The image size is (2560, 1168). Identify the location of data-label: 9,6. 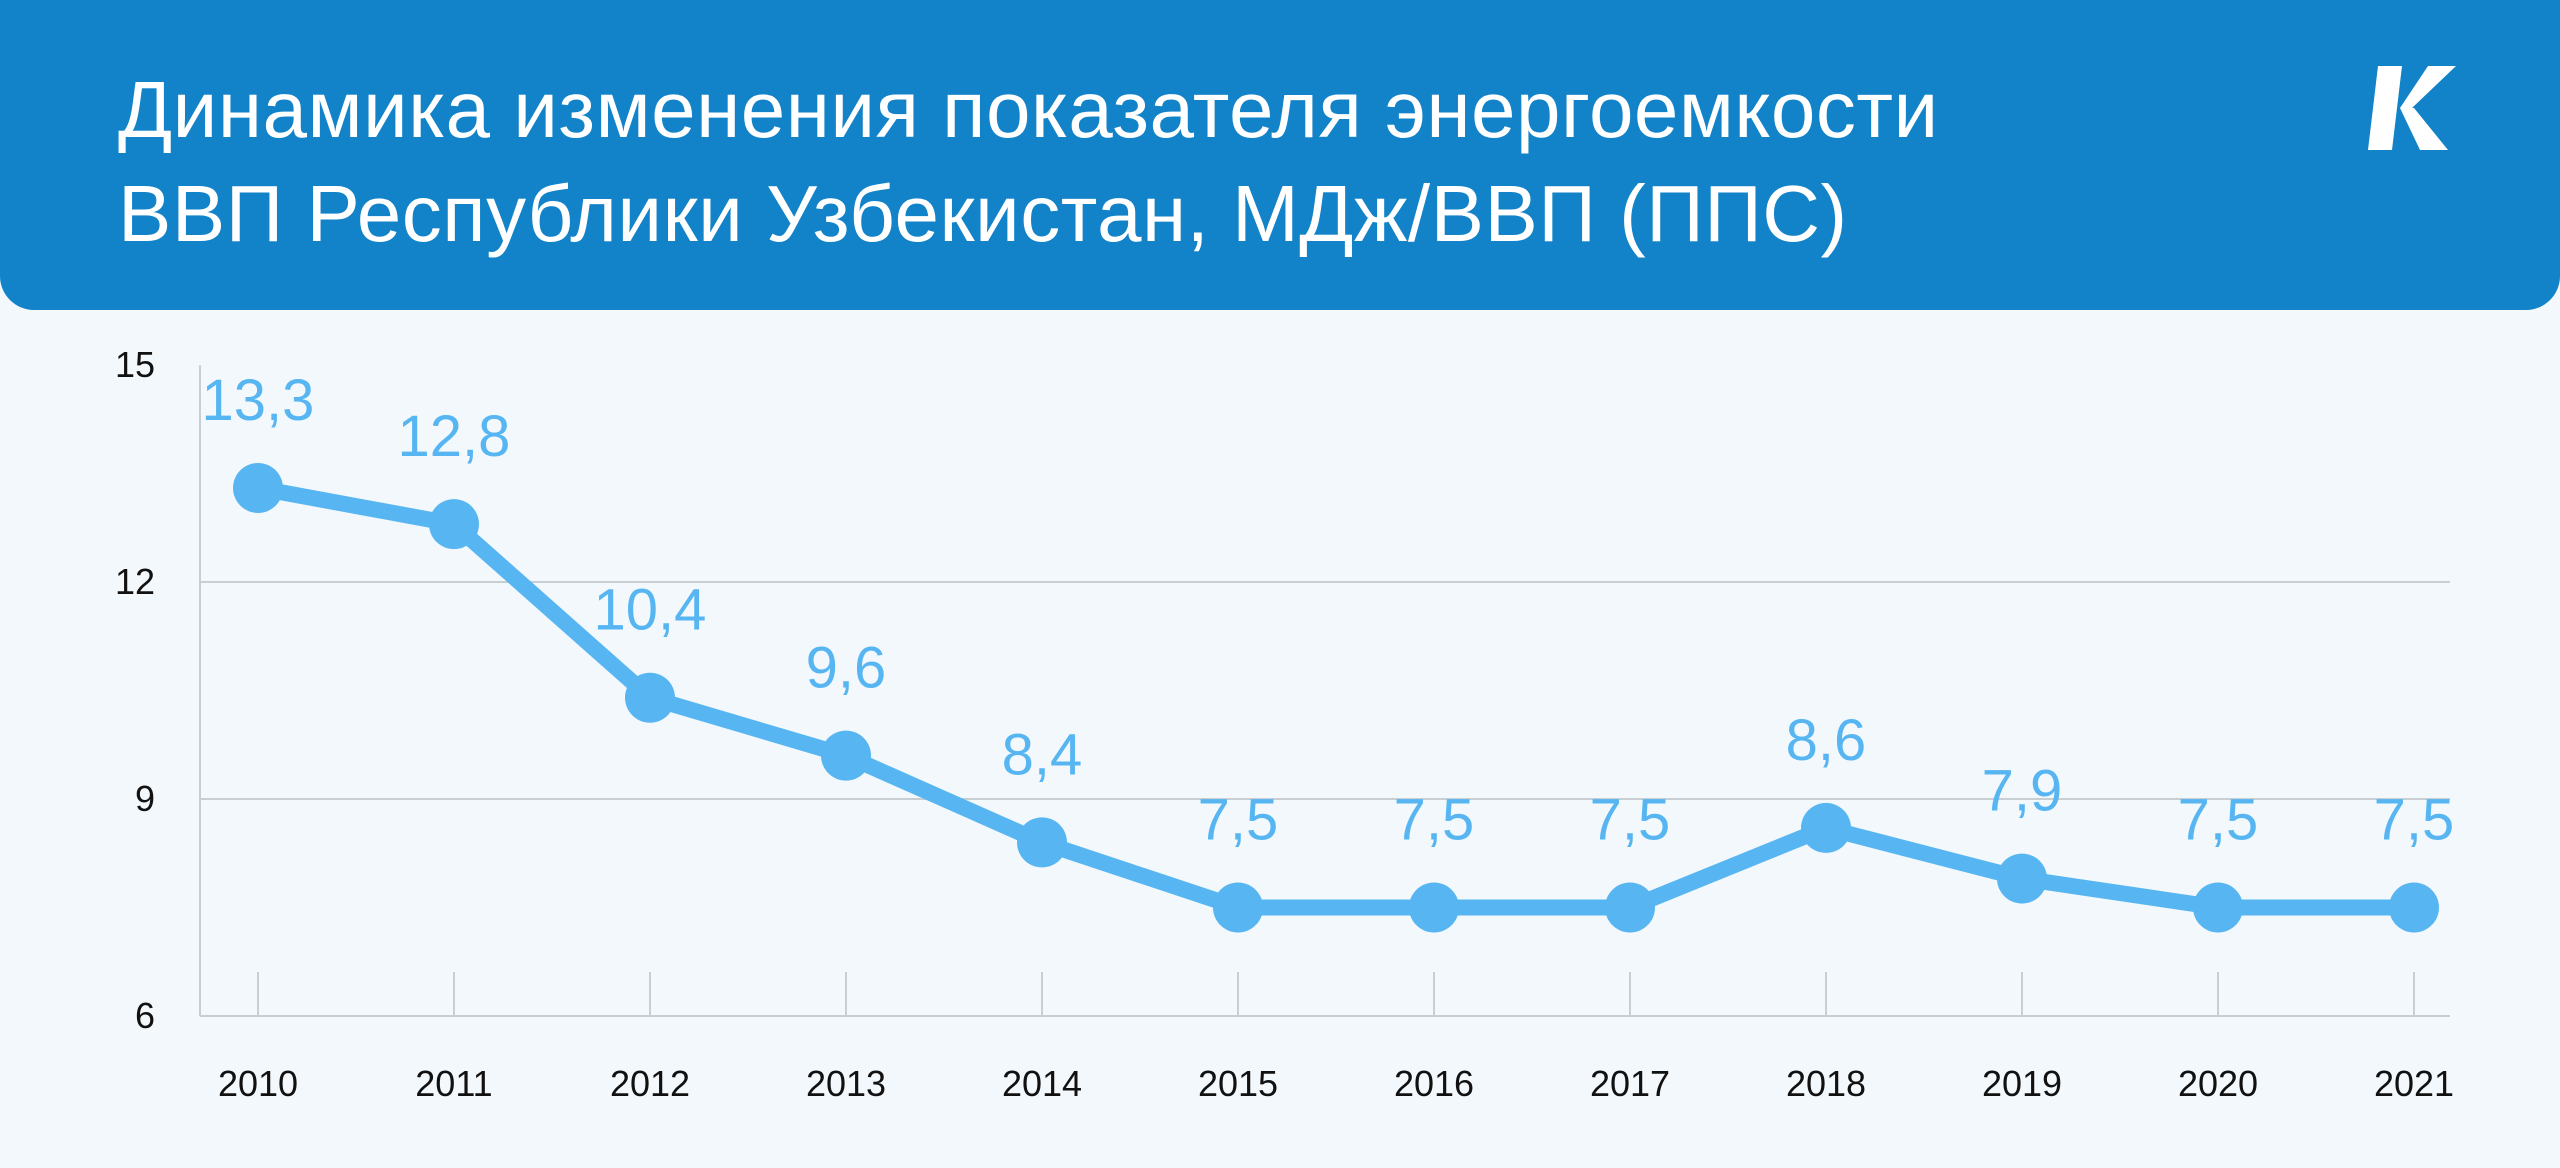
(846, 668).